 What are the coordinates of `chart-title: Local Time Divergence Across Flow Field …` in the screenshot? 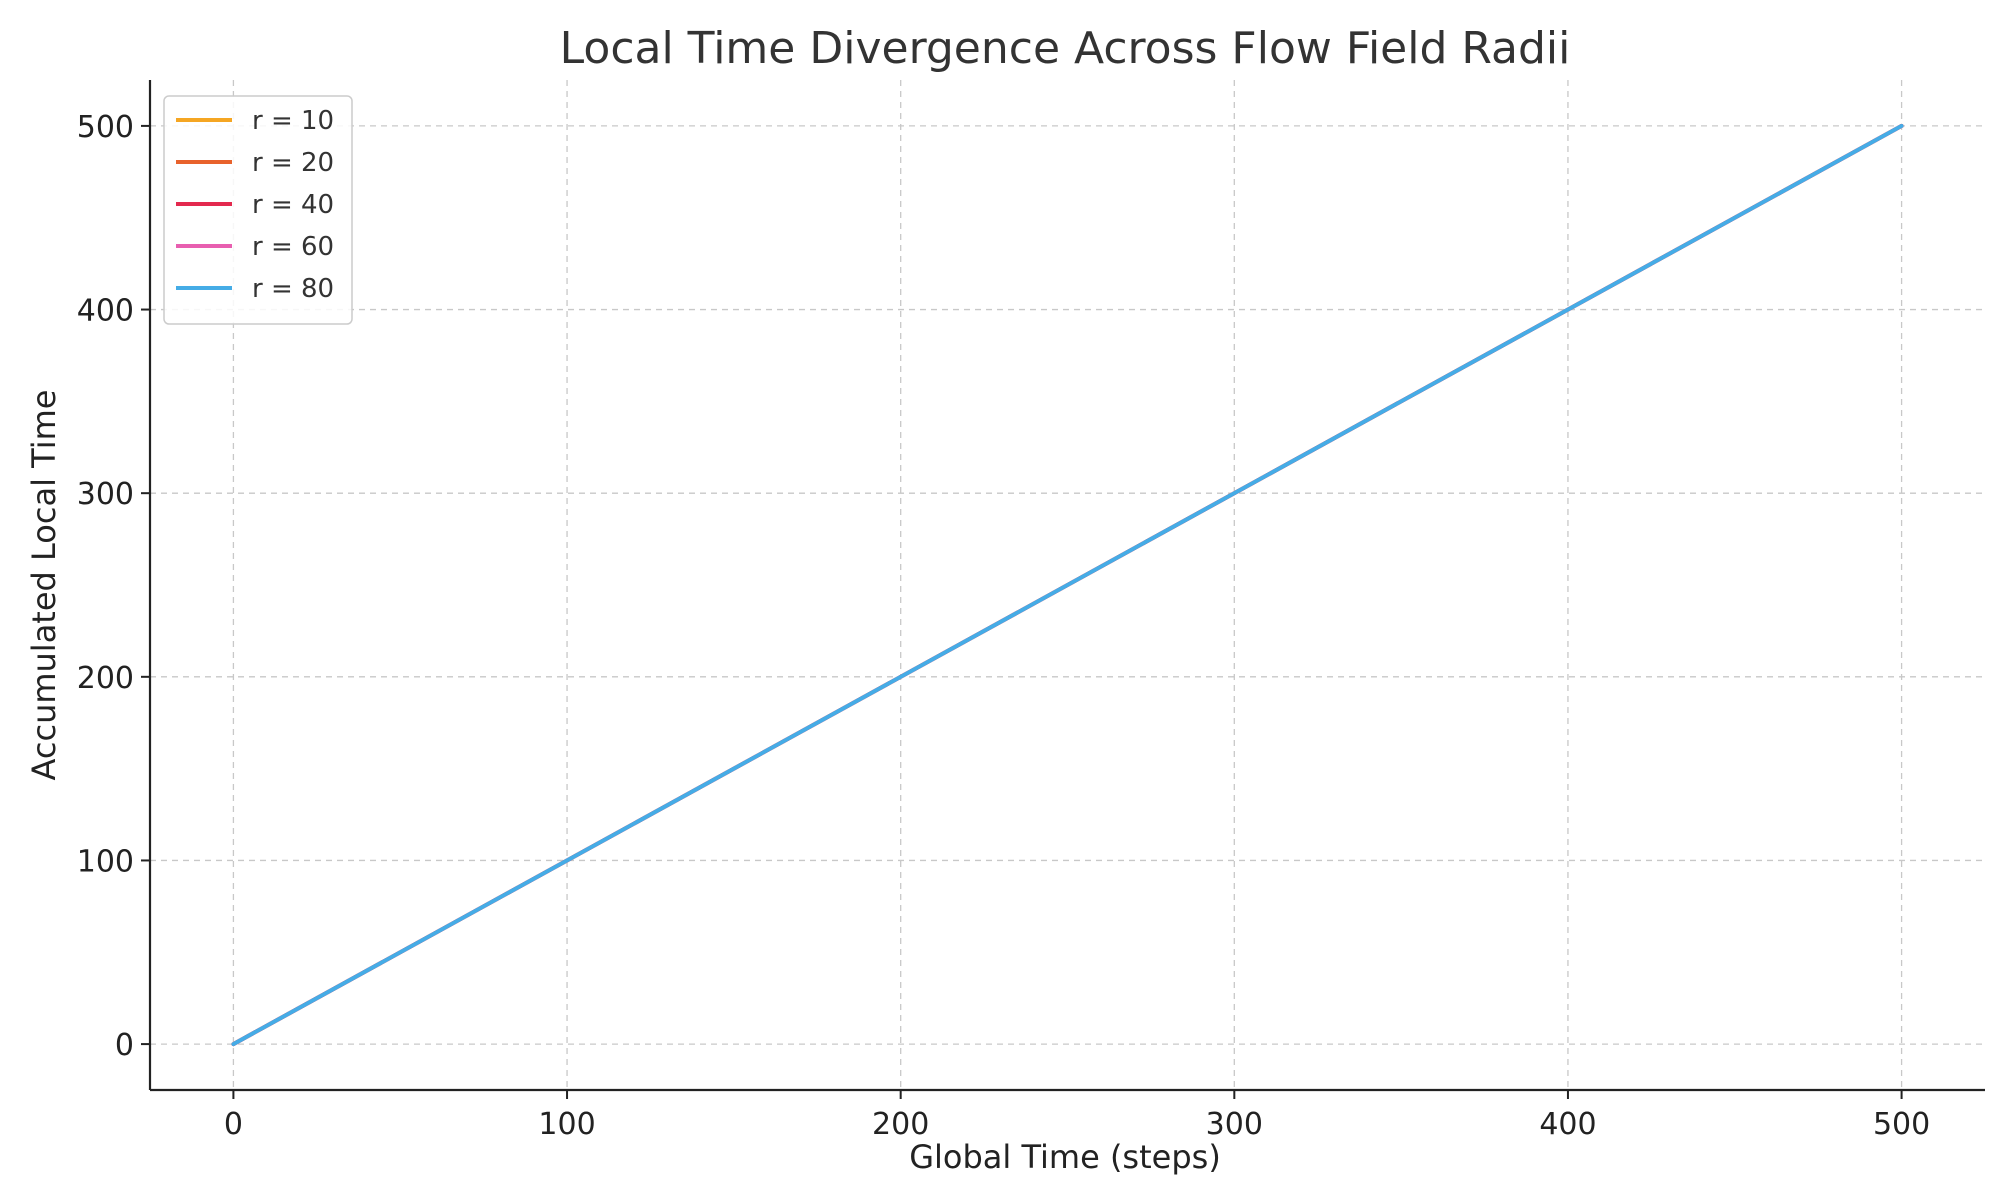 It's located at (1065, 48).